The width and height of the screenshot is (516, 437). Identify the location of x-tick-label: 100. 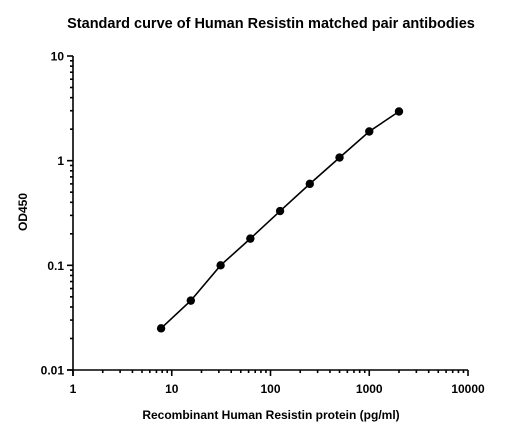
(270, 389).